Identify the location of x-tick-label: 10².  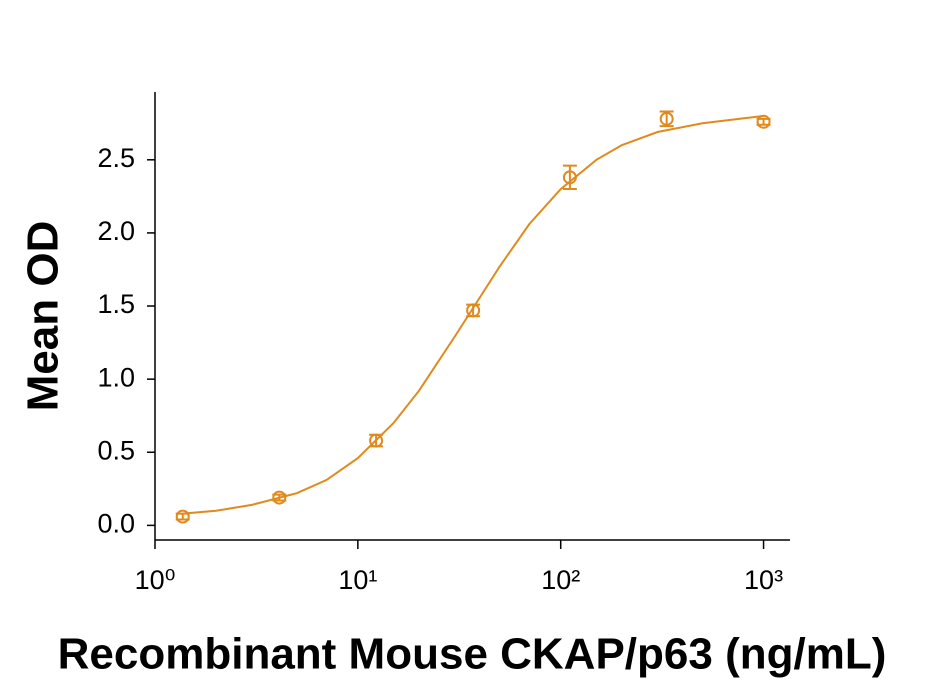
(560, 580).